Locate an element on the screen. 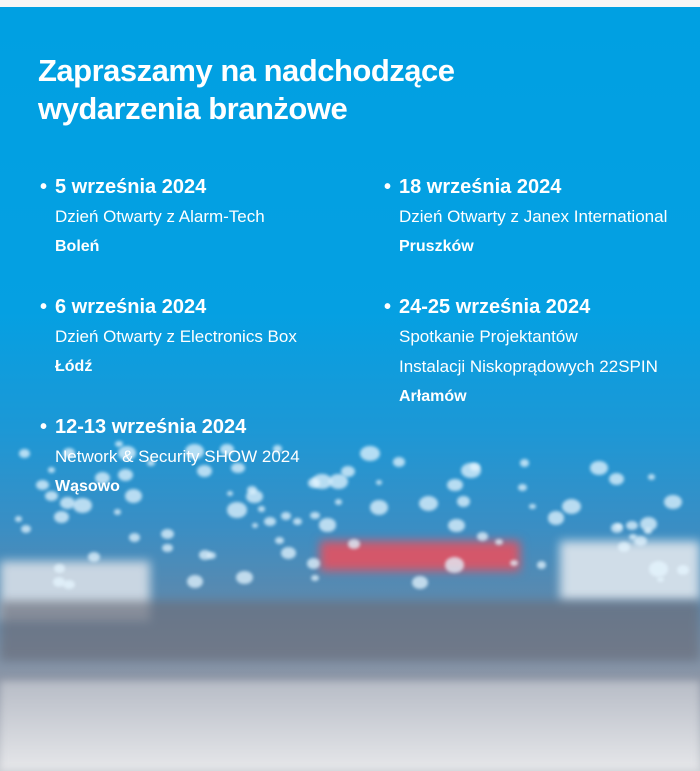 This screenshot has width=700, height=771. event-location: Wąsowo is located at coordinates (87, 486).